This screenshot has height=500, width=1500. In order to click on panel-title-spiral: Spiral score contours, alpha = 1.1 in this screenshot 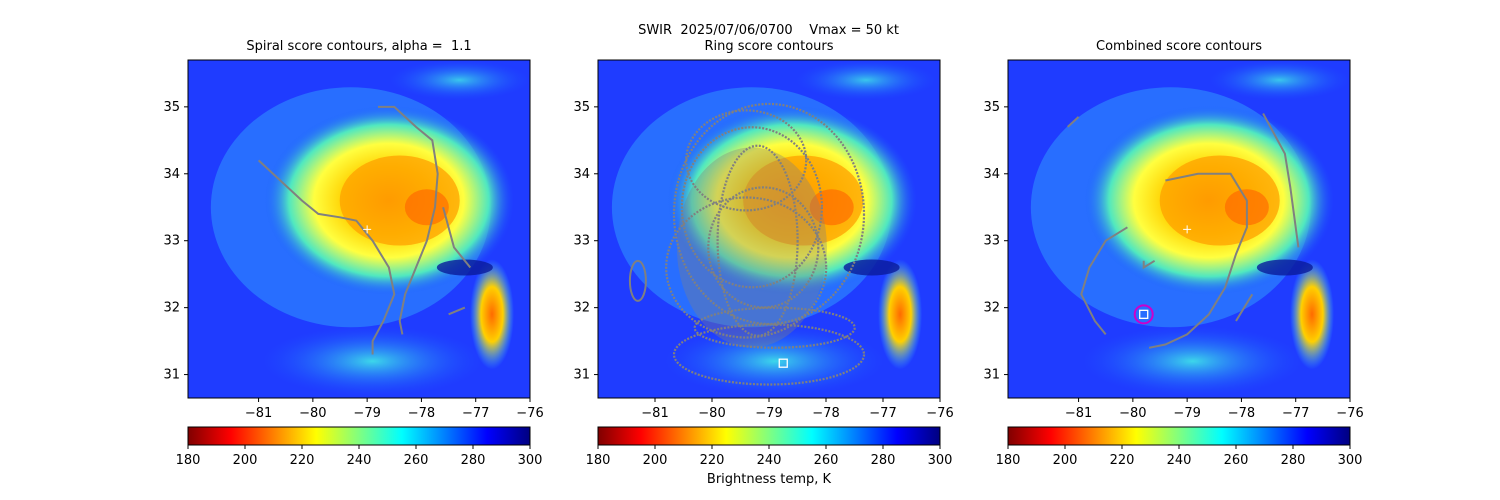, I will do `click(359, 46)`.